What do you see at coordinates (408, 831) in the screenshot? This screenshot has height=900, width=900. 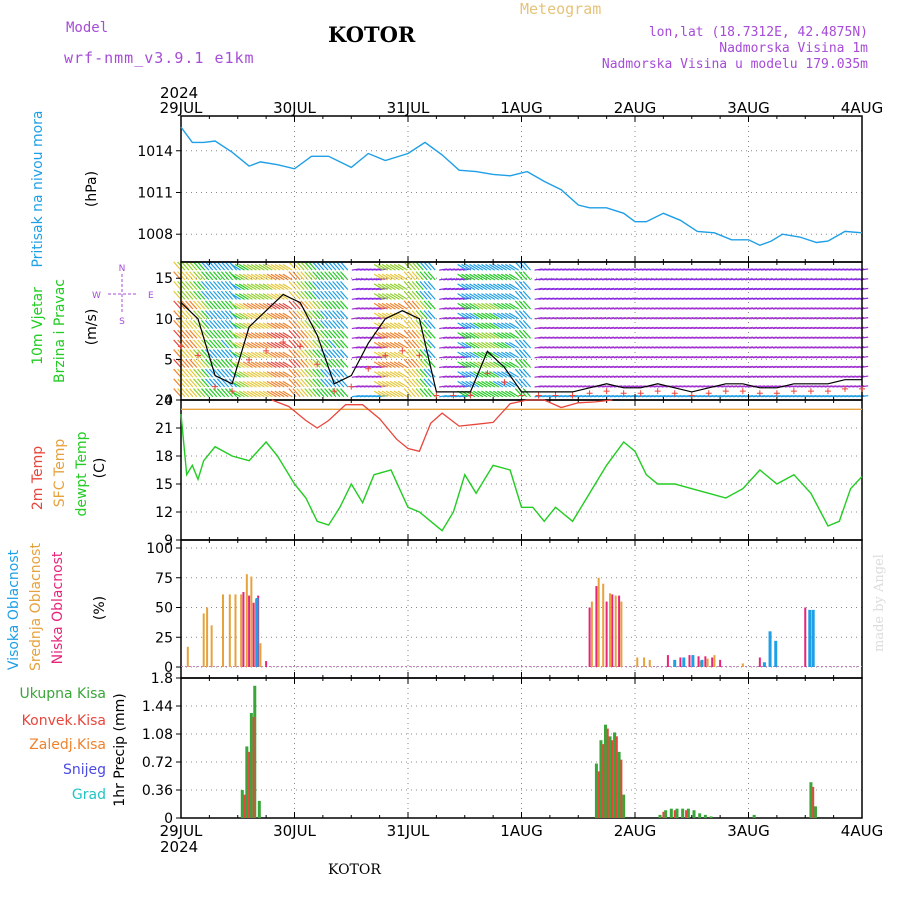 I see `x-date-label-bottom: 31JUL` at bounding box center [408, 831].